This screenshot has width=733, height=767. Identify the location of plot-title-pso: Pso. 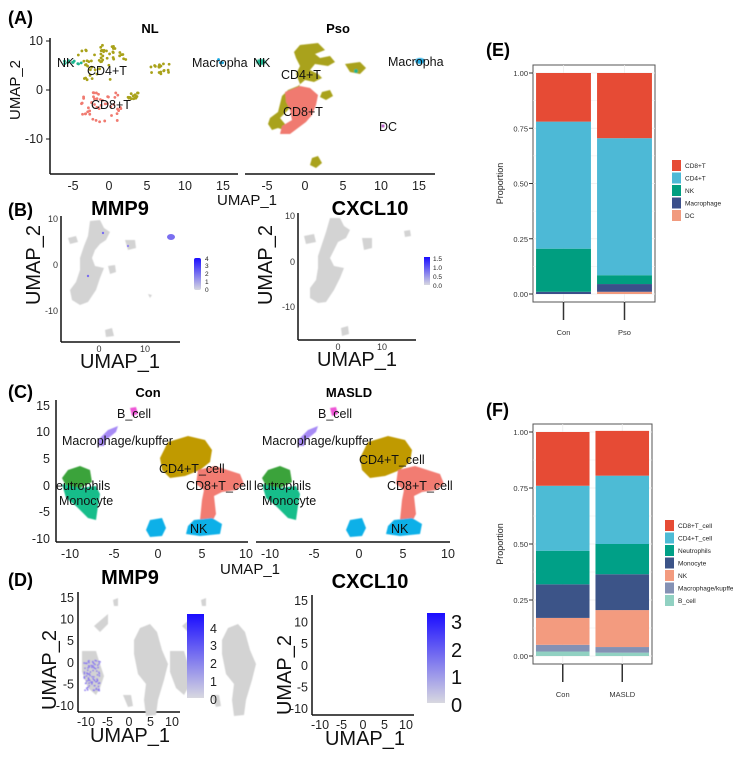
(338, 28).